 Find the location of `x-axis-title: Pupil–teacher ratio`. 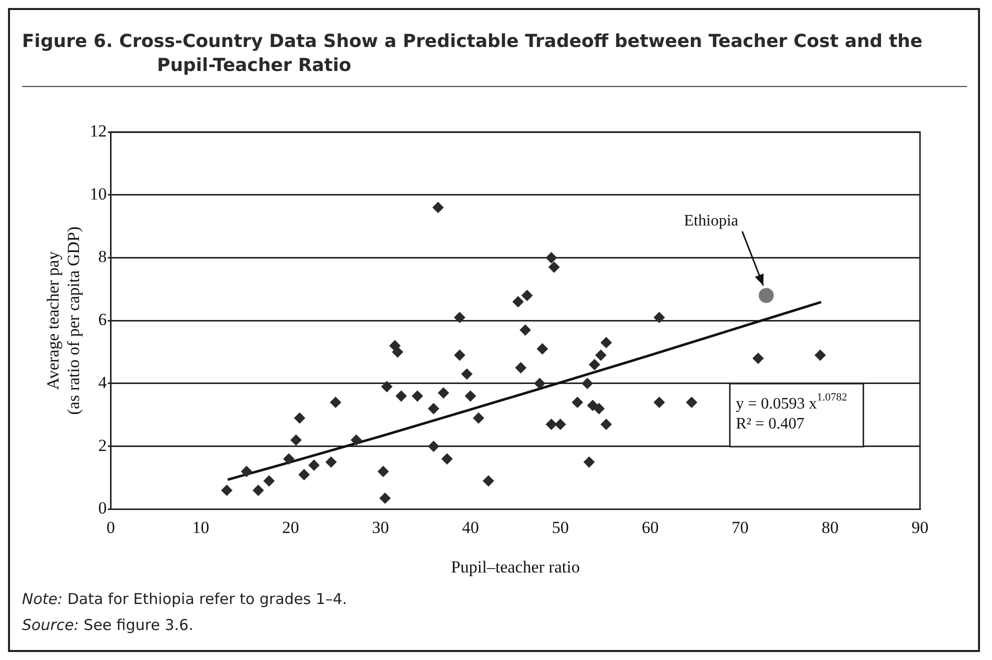

x-axis-title: Pupil–teacher ratio is located at coordinates (515, 566).